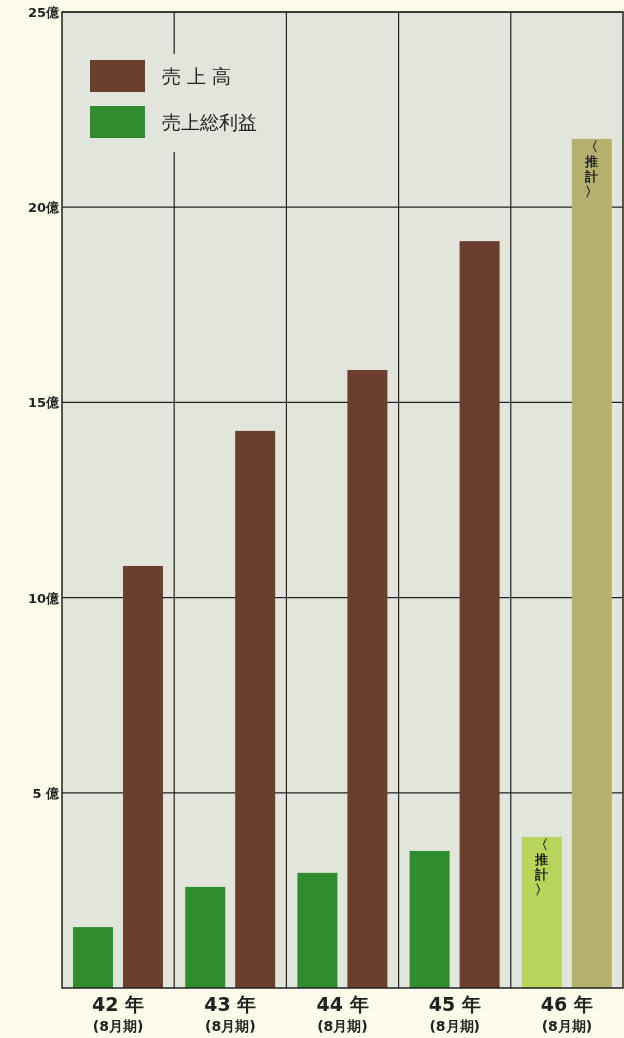 This screenshot has width=624, height=1038. What do you see at coordinates (43, 598) in the screenshot?
I see `y-tick-label: 10億` at bounding box center [43, 598].